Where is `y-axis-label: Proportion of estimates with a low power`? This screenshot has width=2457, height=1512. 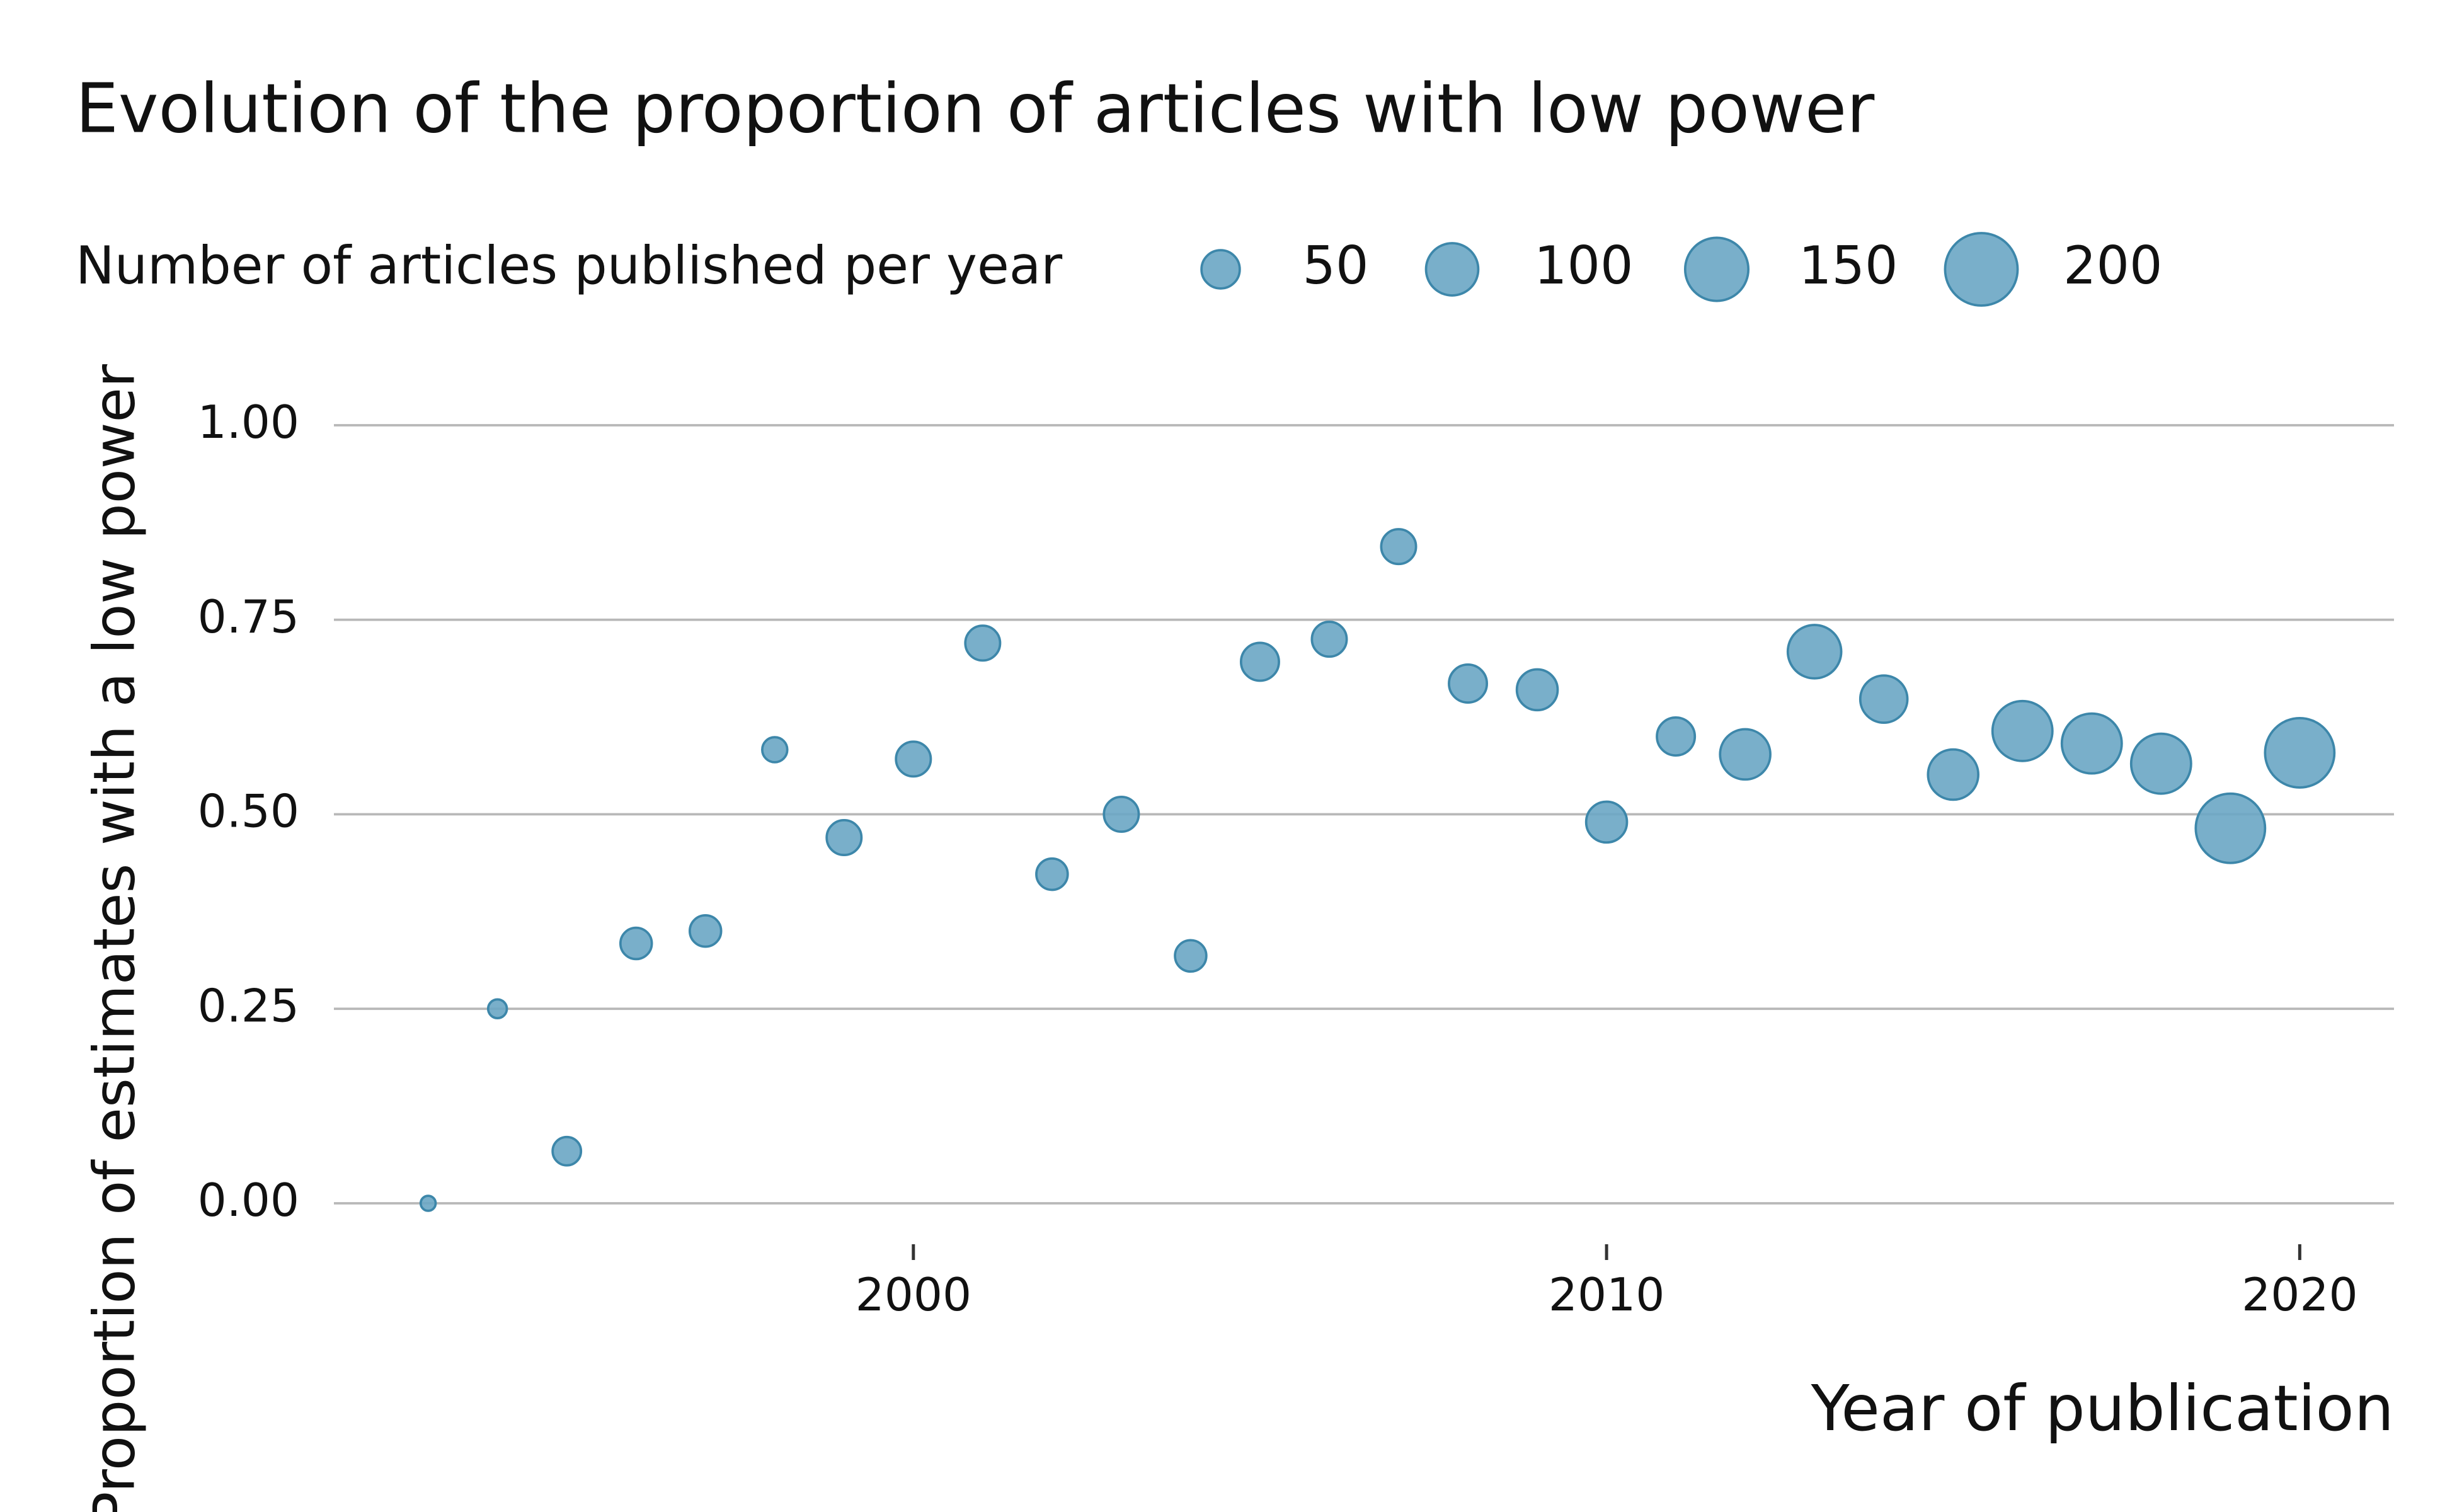 y-axis-label: Proportion of estimates with a low power is located at coordinates (114, 938).